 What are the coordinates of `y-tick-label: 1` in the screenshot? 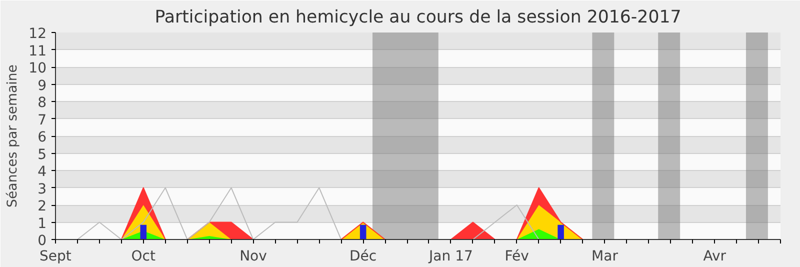 It's located at (42, 224).